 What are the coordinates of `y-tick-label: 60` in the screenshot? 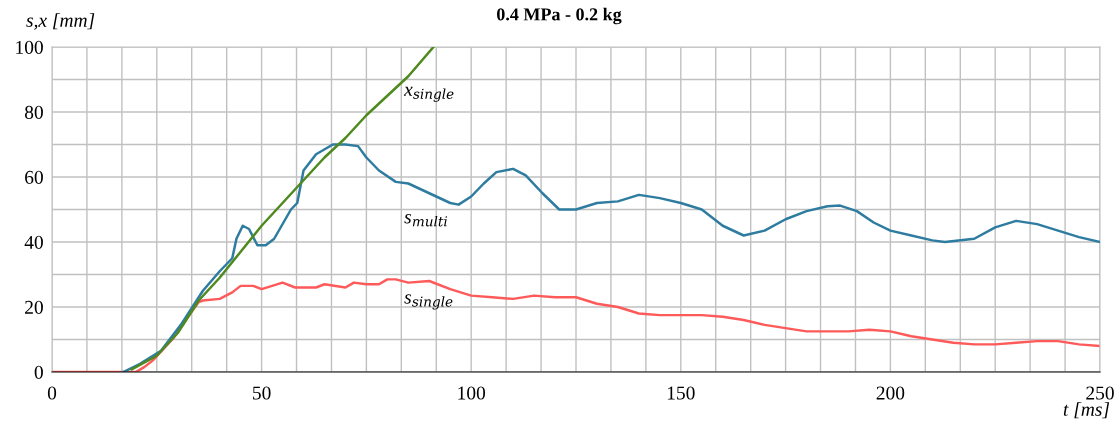 It's located at (34, 177).